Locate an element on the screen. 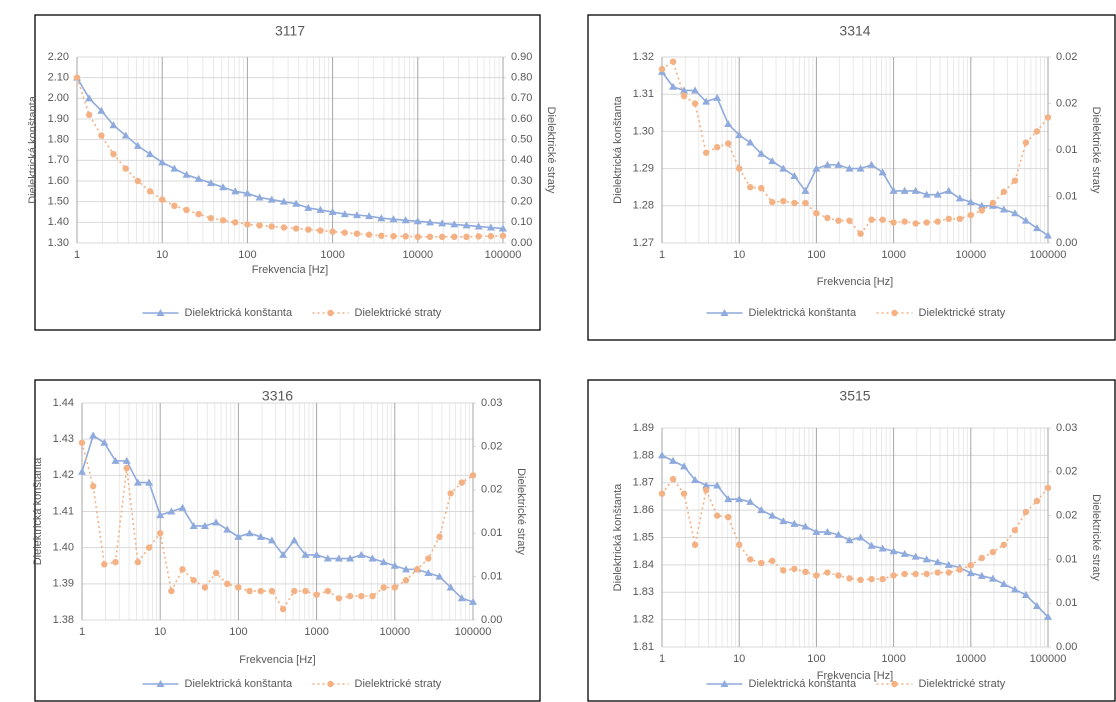 This screenshot has height=702, width=1116. y-tick-label: 1.86 is located at coordinates (643, 510).